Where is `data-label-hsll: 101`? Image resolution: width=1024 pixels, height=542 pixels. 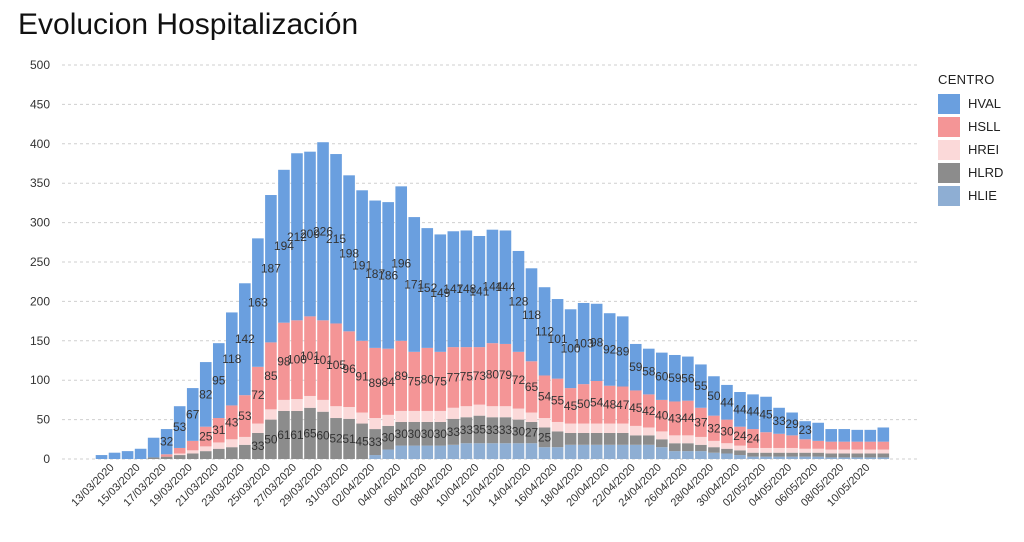
data-label-hsll: 101 is located at coordinates (310, 356).